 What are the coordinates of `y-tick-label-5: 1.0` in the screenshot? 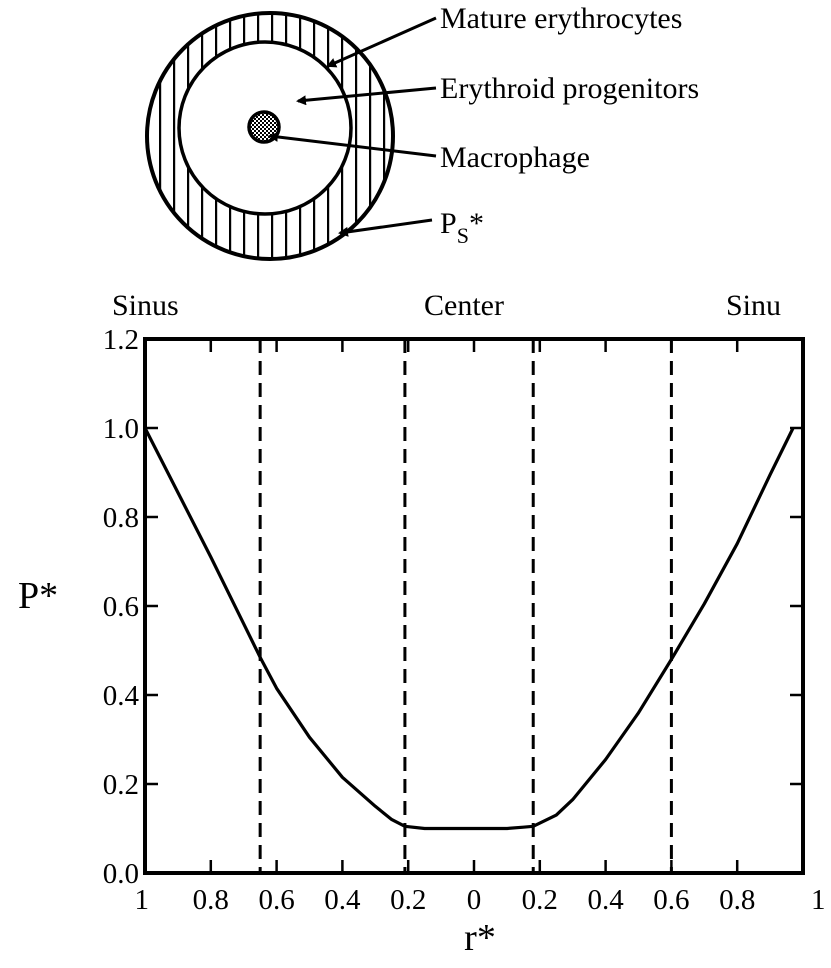 It's located at (121, 429).